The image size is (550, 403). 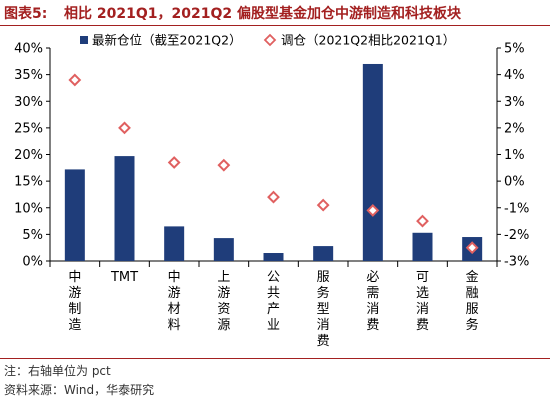 I want to click on axis-note: 注：右轴单位为 pct, so click(x=57, y=371).